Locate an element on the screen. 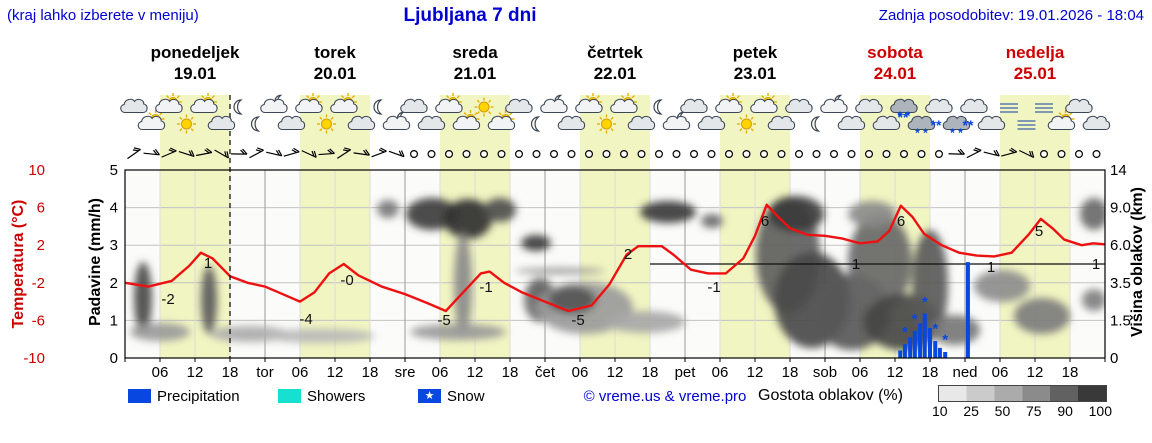 The height and width of the screenshot is (443, 1152). day-date: 23.01 is located at coordinates (755, 73).